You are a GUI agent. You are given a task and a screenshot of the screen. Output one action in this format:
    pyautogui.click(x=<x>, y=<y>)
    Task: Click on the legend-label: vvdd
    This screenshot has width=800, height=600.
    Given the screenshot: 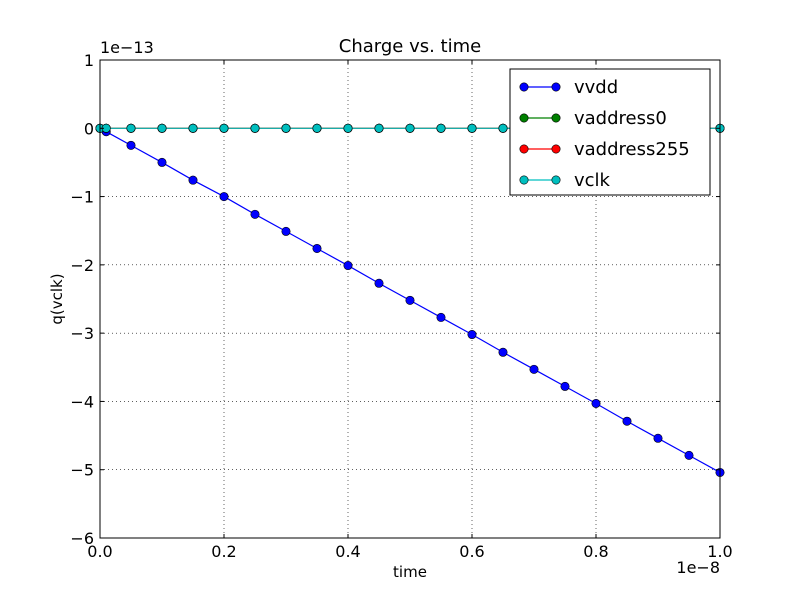 What is the action you would take?
    pyautogui.click(x=596, y=87)
    